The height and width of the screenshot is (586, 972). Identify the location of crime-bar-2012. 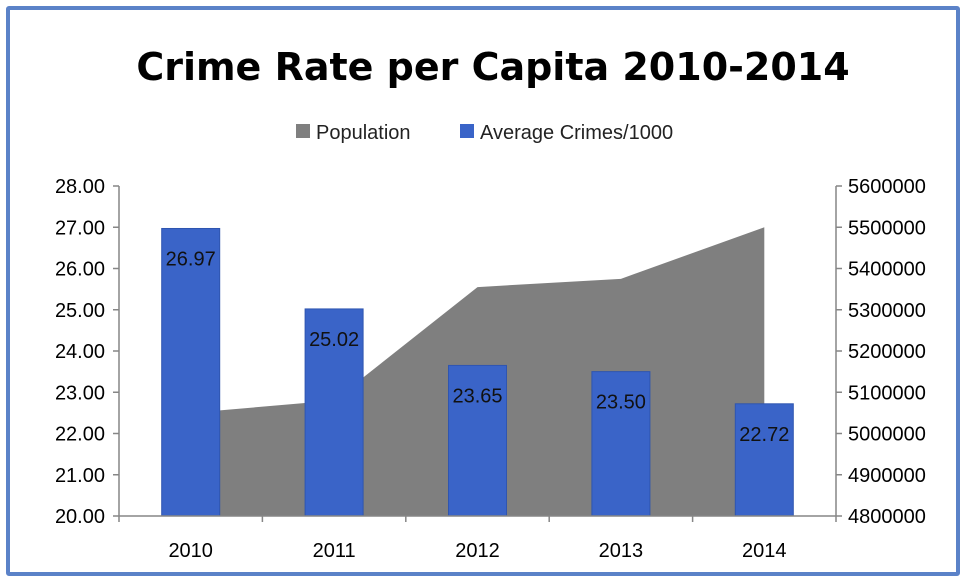
(477, 440).